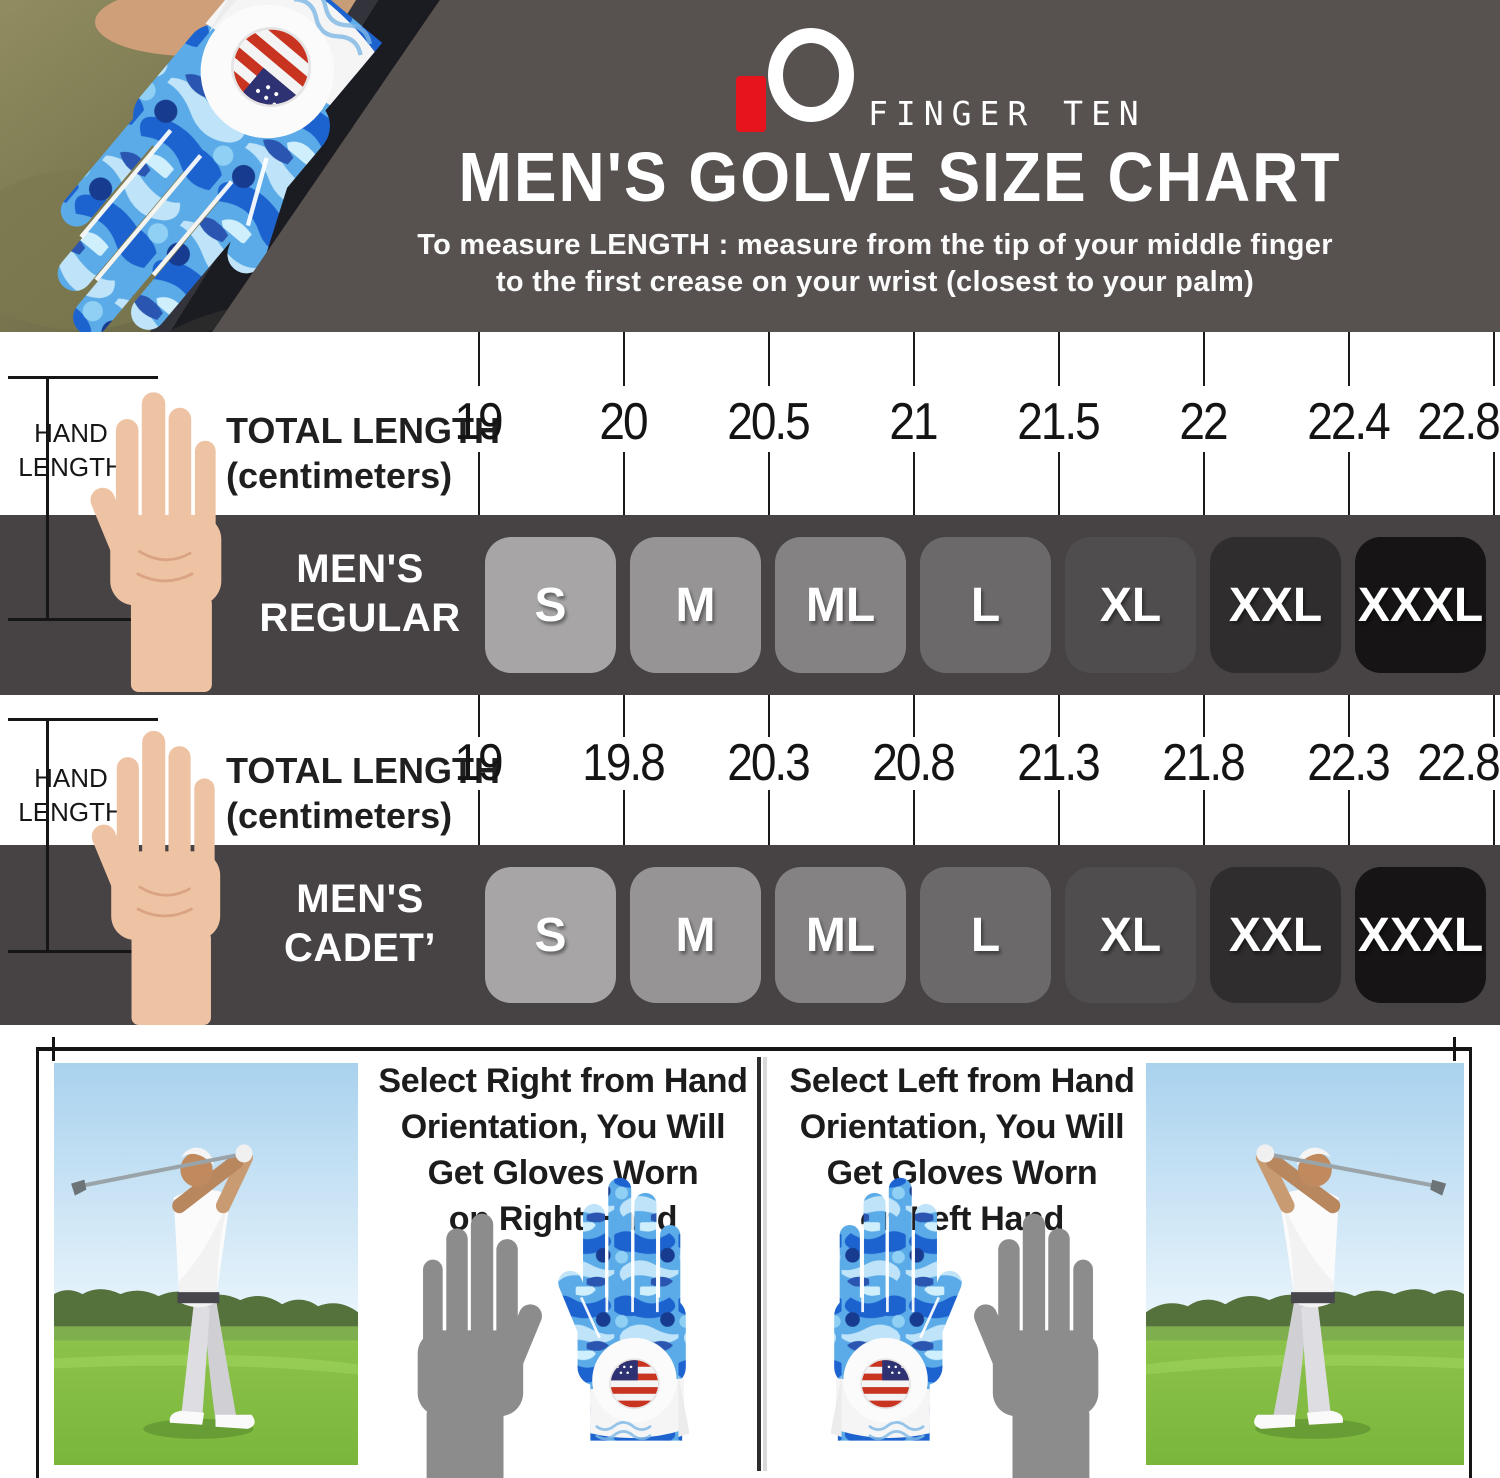 The width and height of the screenshot is (1500, 1478). Describe the element at coordinates (892, 1313) in the screenshot. I see `left-glove-icon` at that location.